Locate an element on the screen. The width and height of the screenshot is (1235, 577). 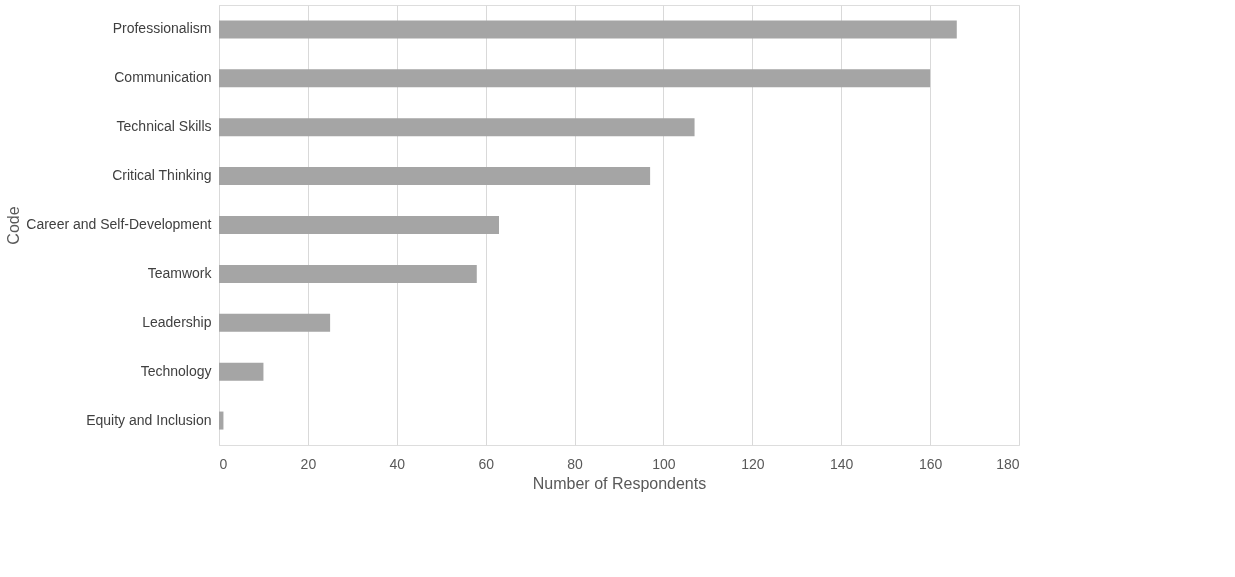
y-tick-label: Technology is located at coordinates (176, 370).